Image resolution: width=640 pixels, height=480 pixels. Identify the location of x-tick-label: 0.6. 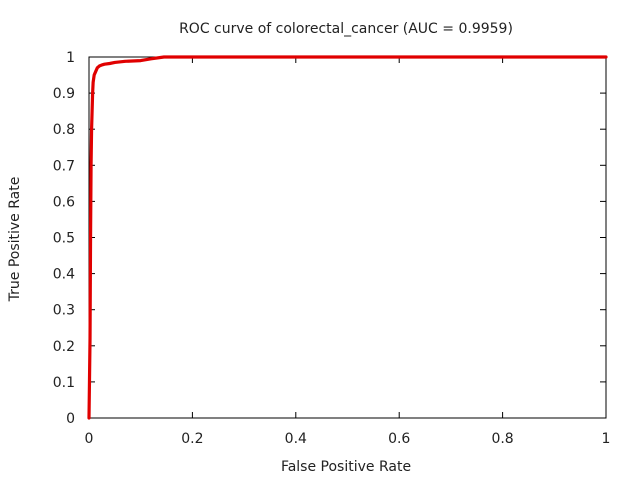
(399, 439).